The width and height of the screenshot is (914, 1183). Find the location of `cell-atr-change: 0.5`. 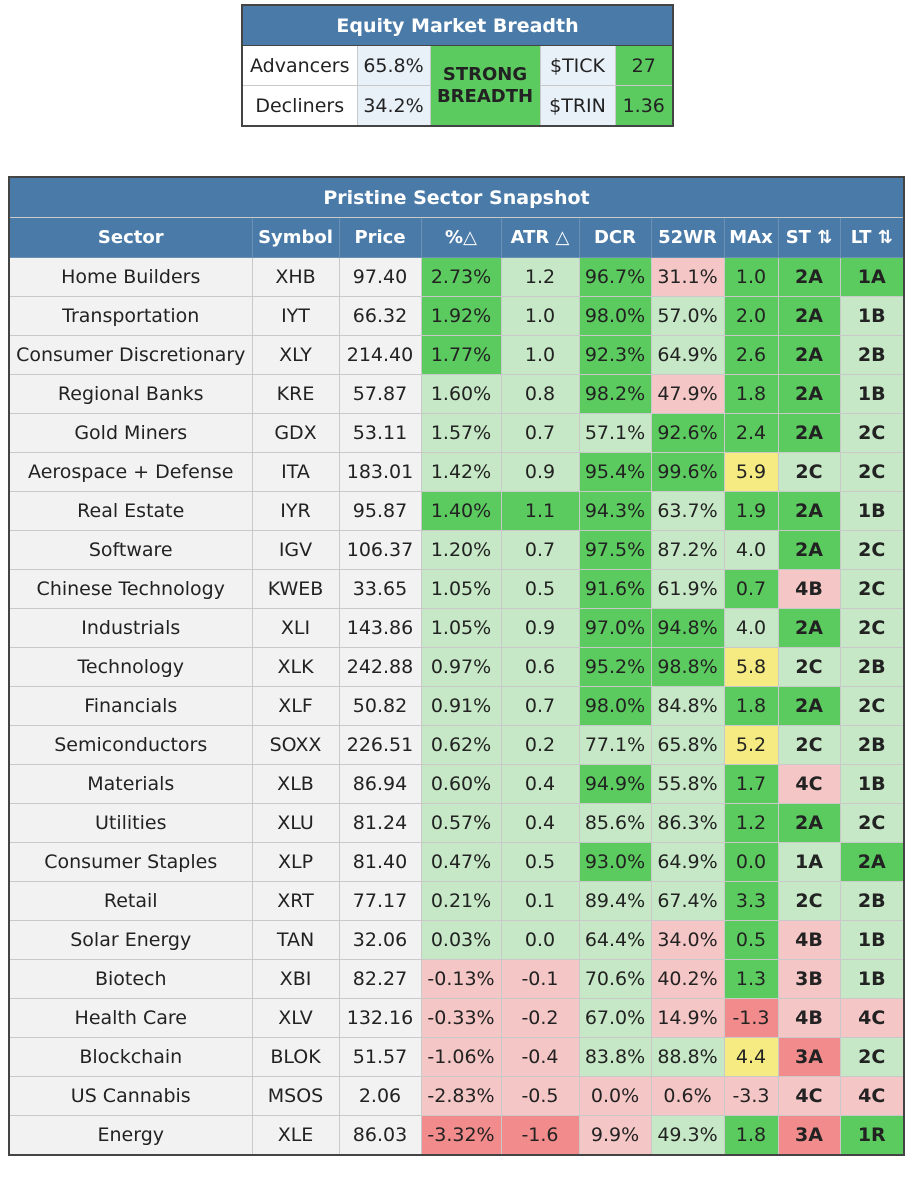

cell-atr-change: 0.5 is located at coordinates (540, 862).